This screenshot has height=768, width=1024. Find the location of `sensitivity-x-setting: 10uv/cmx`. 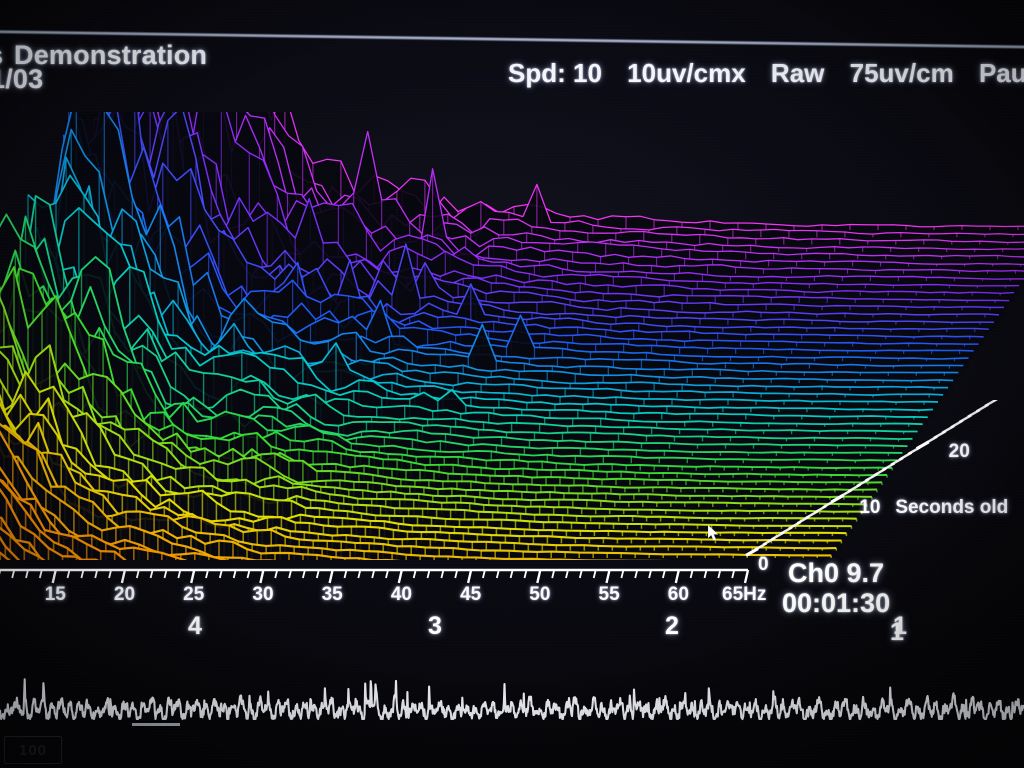

sensitivity-x-setting: 10uv/cmx is located at coordinates (686, 73).